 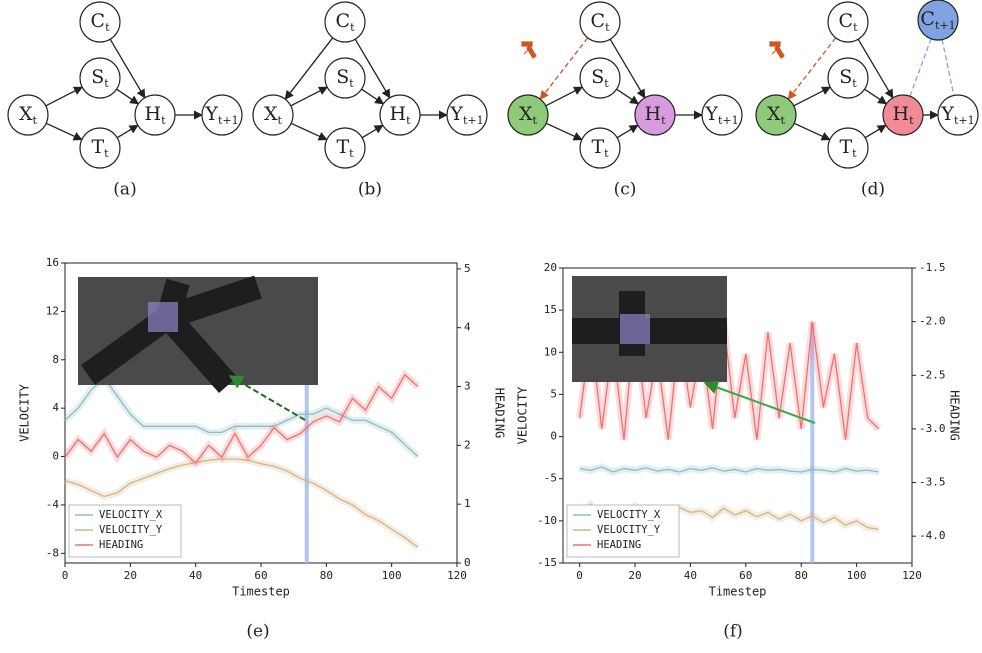 I want to click on caption: (f), so click(x=733, y=632).